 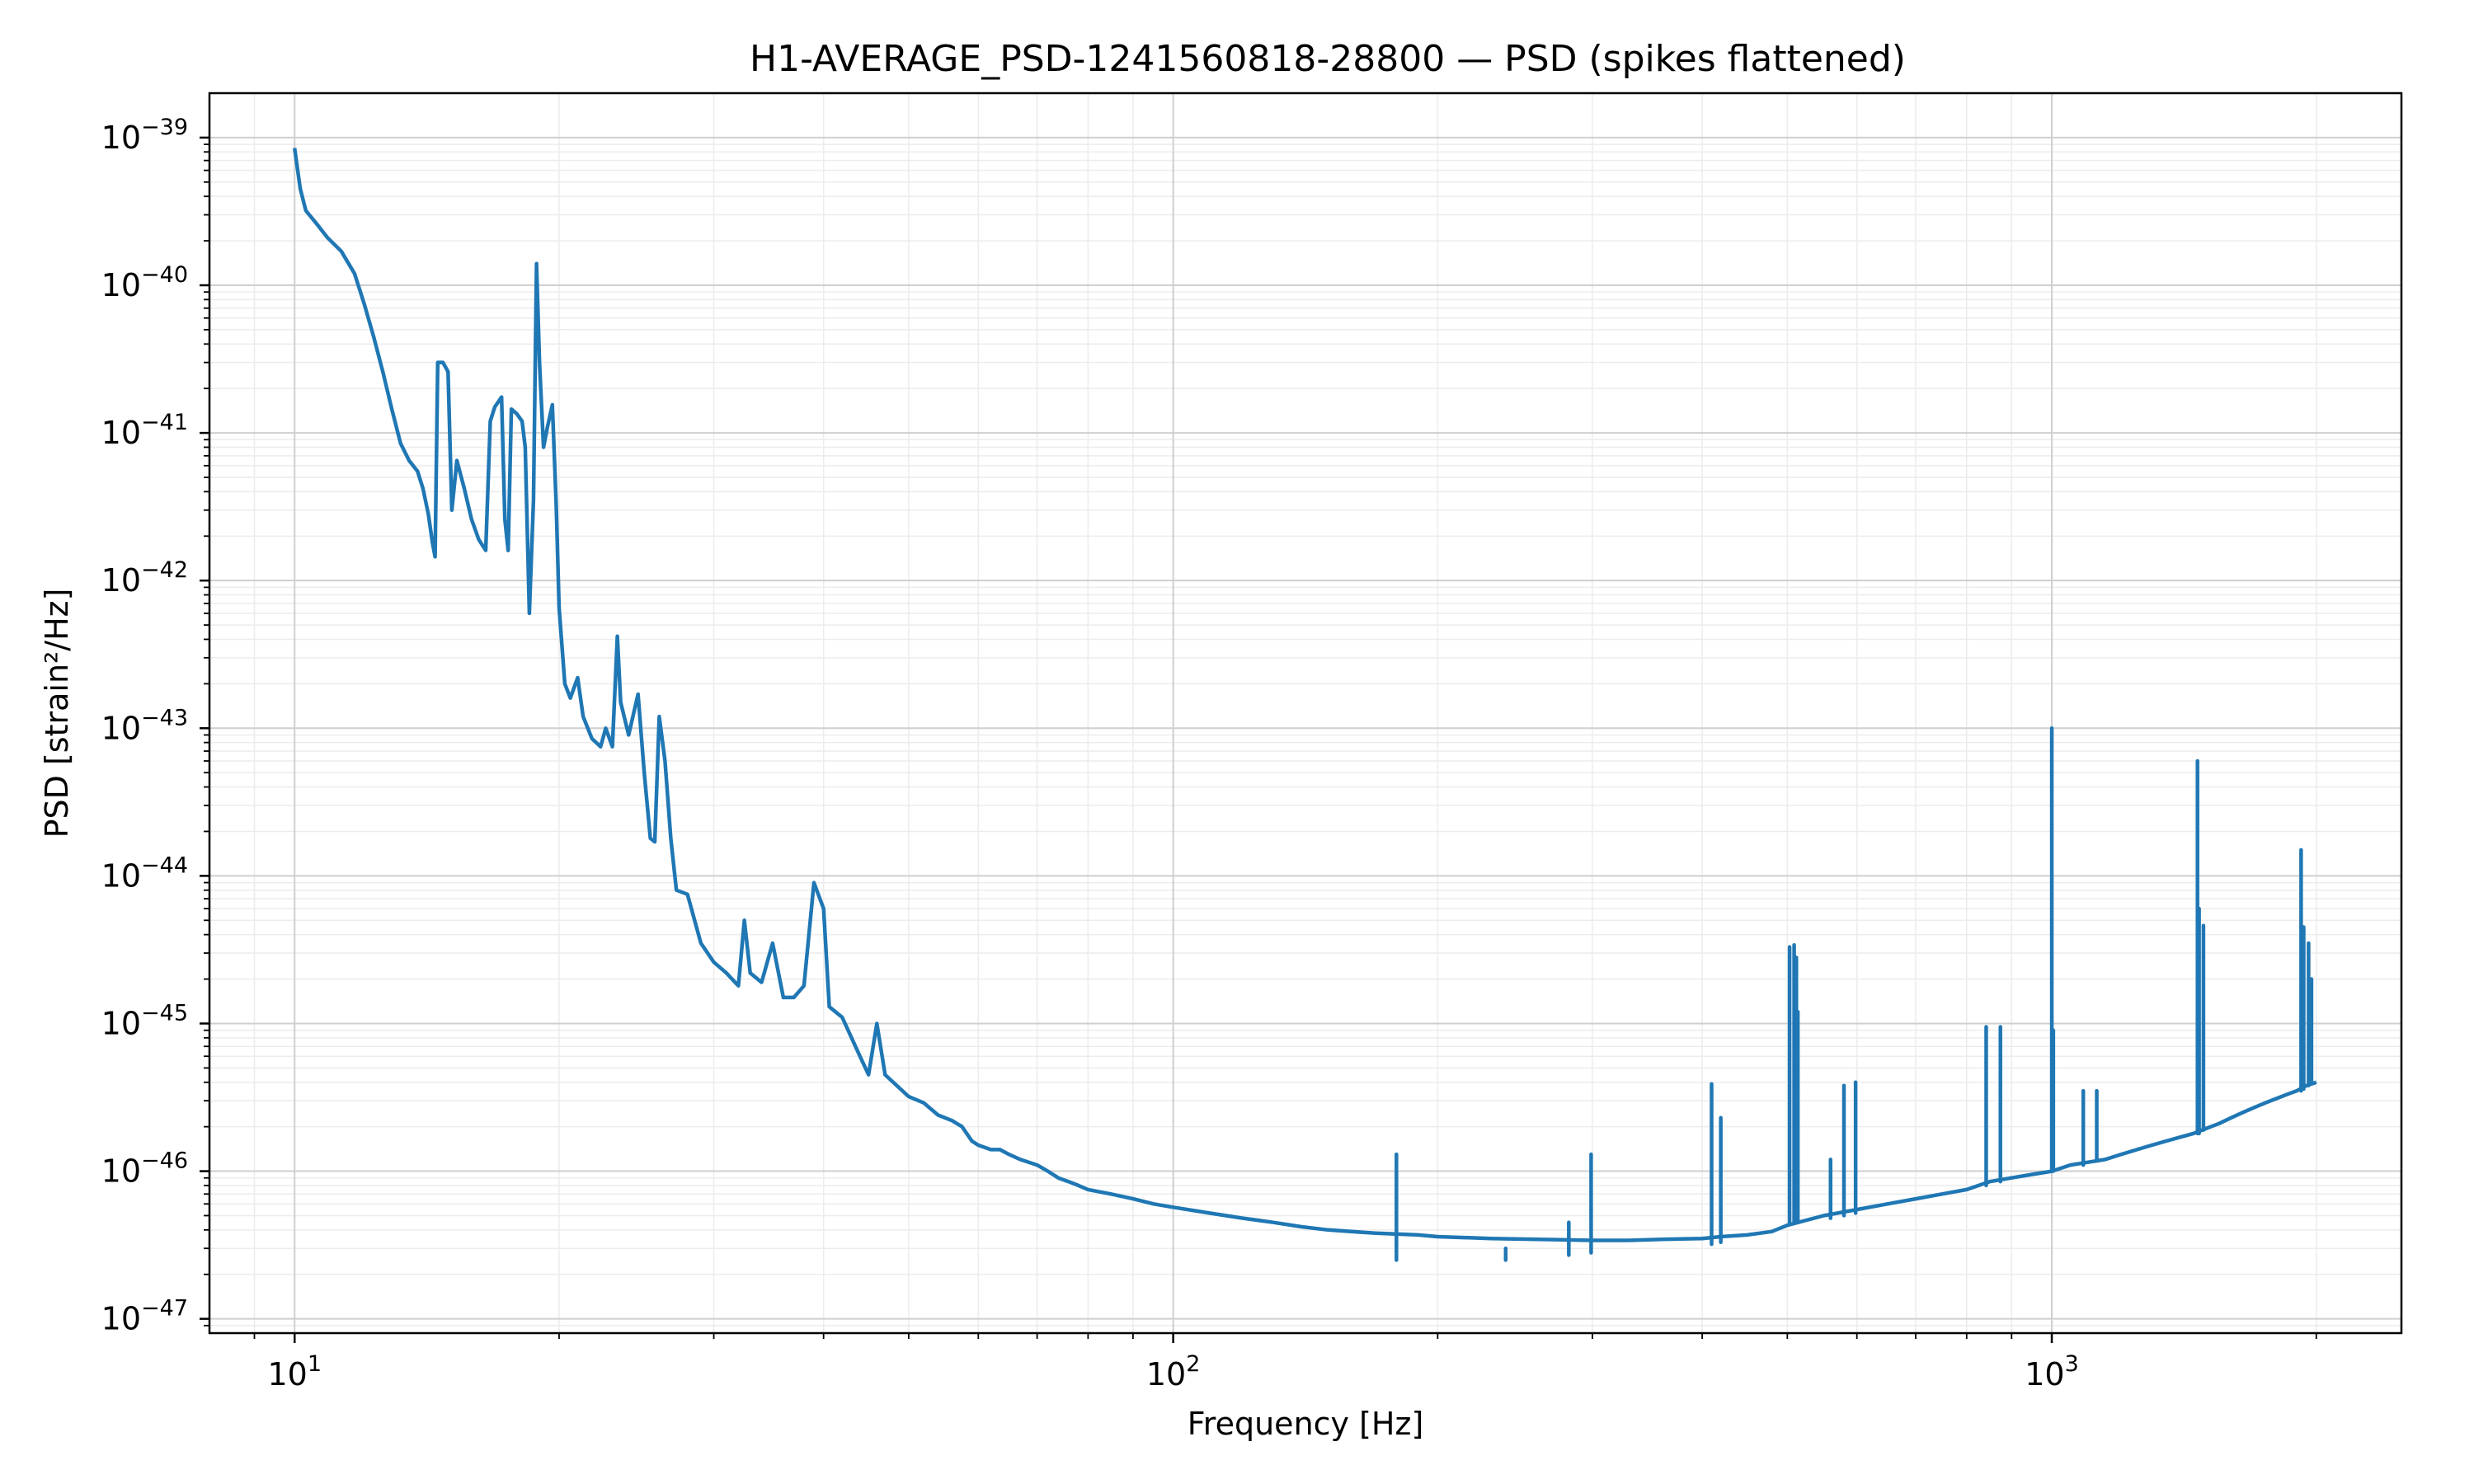 I want to click on y-tick-label: 10−40, so click(x=144, y=282).